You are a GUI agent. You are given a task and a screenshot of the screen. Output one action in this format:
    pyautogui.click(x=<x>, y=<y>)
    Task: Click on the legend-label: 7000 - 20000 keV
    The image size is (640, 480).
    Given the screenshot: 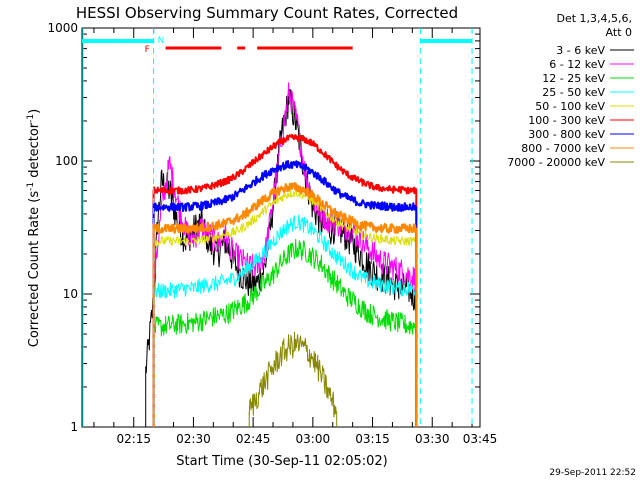 What is the action you would take?
    pyautogui.click(x=556, y=162)
    